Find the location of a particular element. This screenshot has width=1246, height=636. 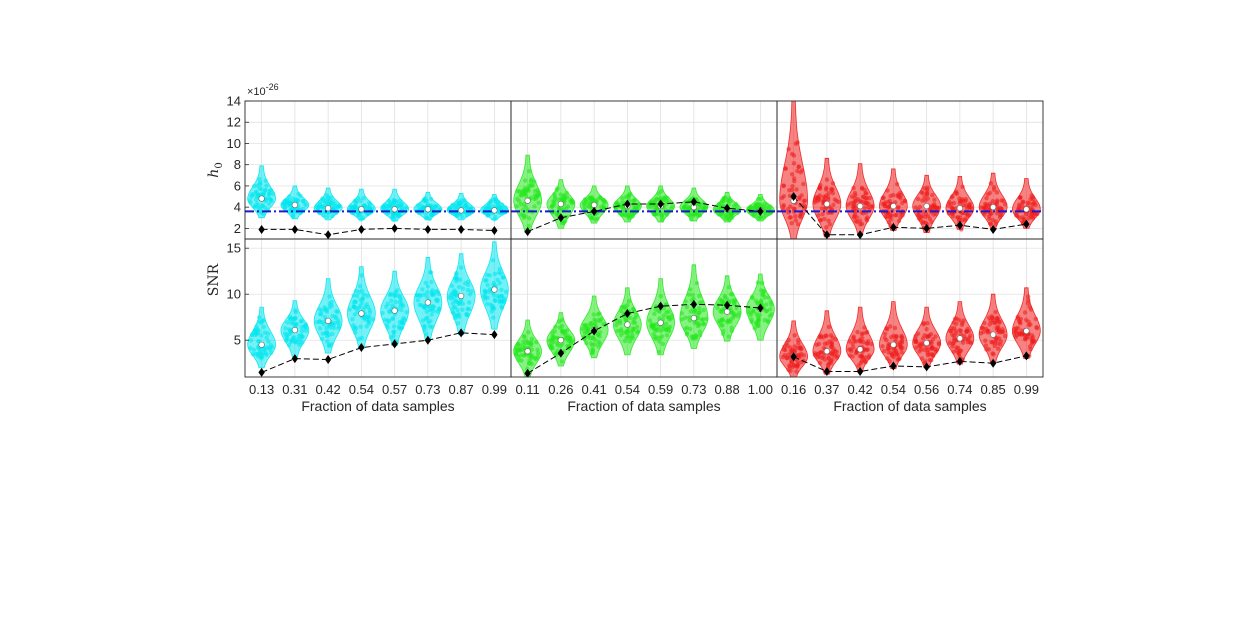

x-tick-label: 0.99 is located at coordinates (494, 389).